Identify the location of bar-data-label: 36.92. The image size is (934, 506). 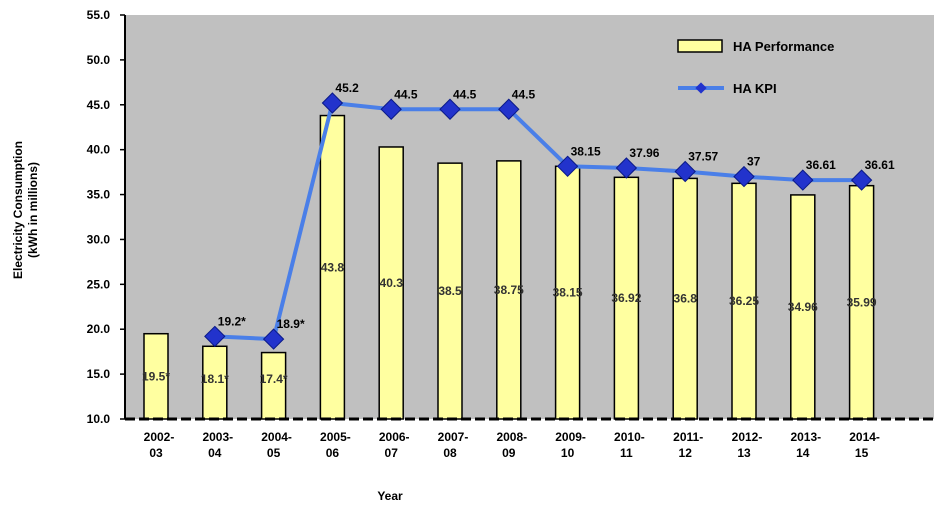
(626, 298).